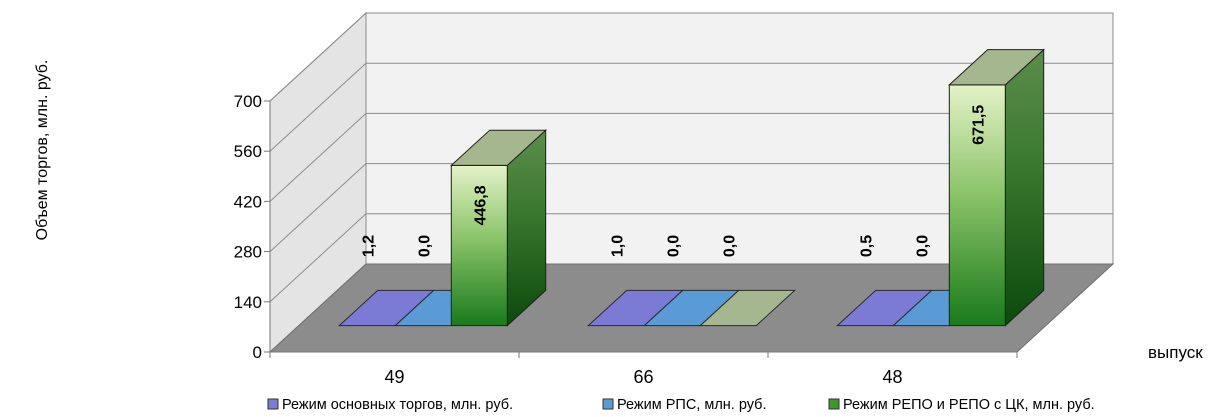  What do you see at coordinates (866, 246) in the screenshot?
I see `data-label: 0,5` at bounding box center [866, 246].